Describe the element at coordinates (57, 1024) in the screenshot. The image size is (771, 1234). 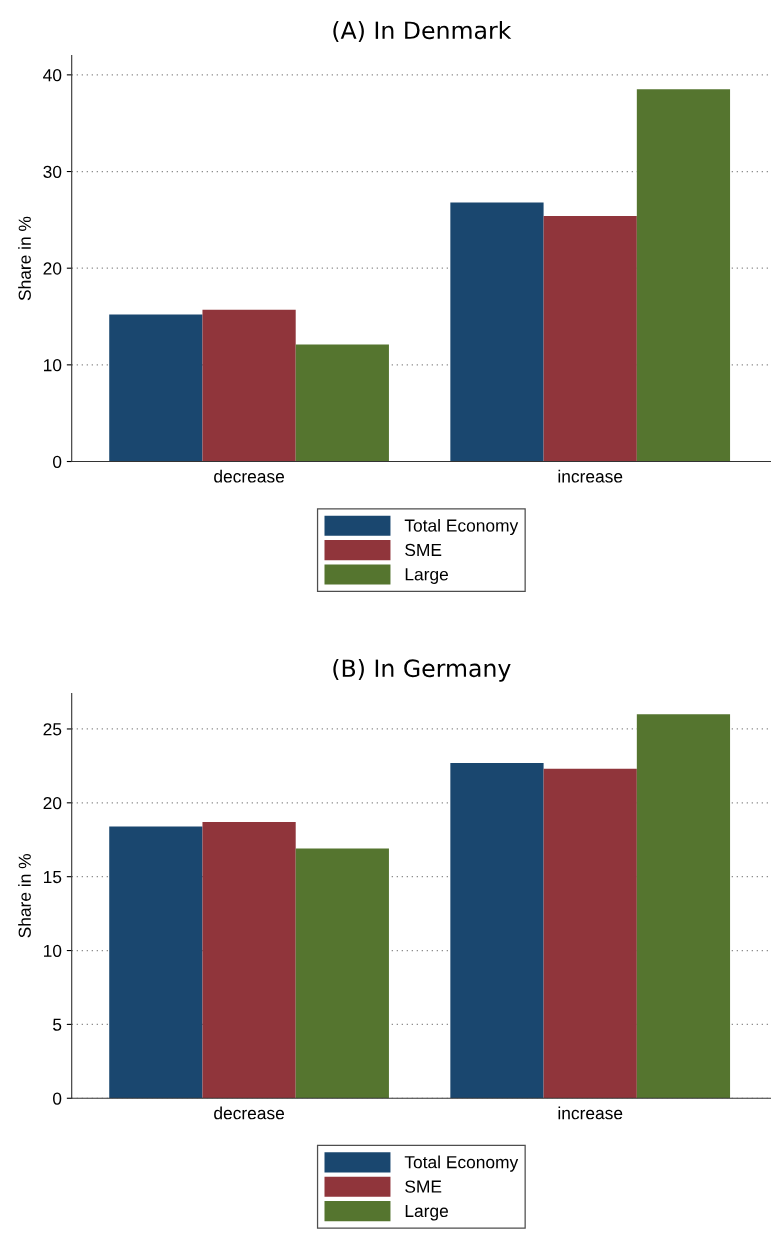
I see `y-tick-label: 5` at that location.